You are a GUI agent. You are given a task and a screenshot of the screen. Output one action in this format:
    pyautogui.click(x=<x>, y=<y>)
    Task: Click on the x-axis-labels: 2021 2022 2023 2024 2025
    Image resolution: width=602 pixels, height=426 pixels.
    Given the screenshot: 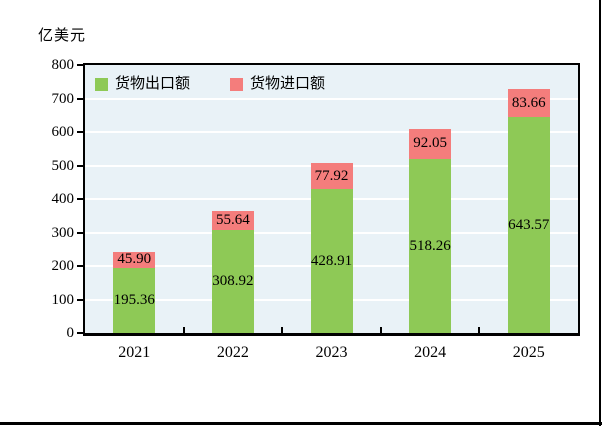 What is the action you would take?
    pyautogui.click(x=331, y=353)
    